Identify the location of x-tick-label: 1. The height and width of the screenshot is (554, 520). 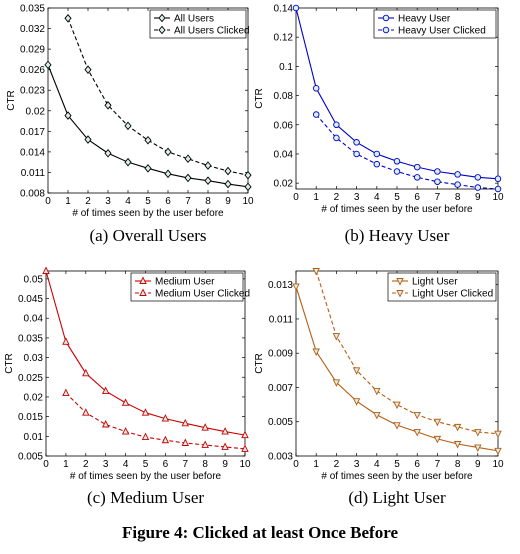
(68, 201).